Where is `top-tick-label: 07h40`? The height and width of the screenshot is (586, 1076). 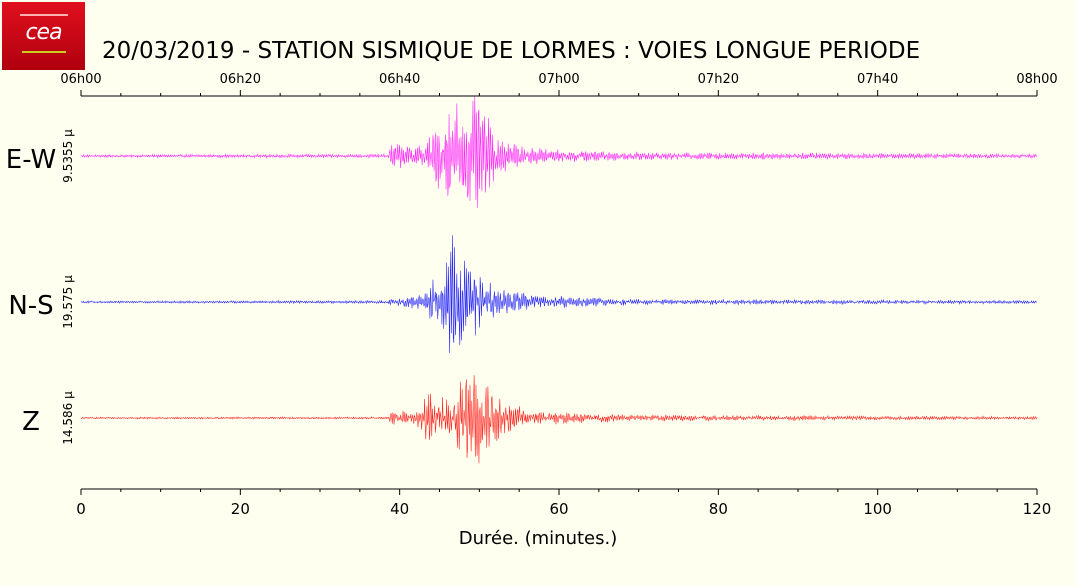
top-tick-label: 07h40 is located at coordinates (877, 79).